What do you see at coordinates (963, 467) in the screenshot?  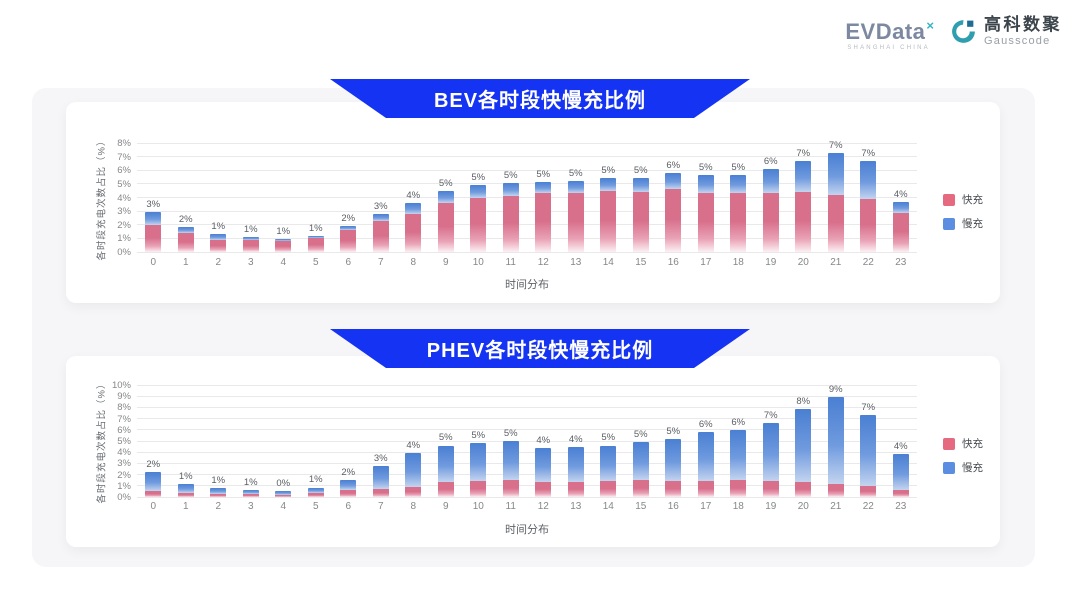 I see `legend-item-slow: 慢充` at bounding box center [963, 467].